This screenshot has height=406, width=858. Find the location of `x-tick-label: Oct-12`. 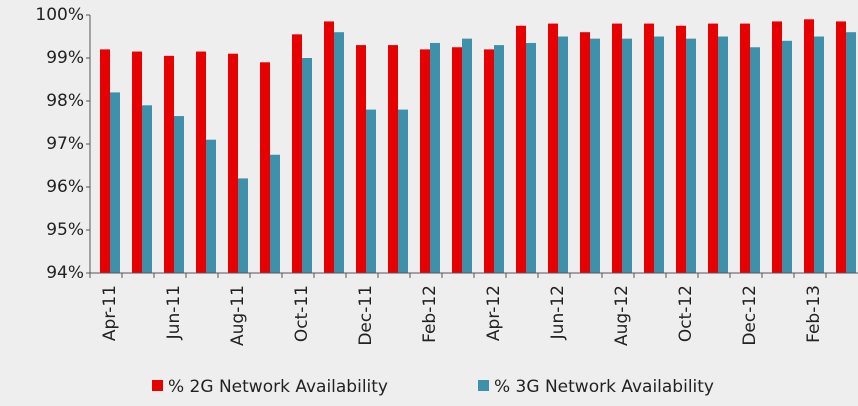

x-tick-label: Oct-12 is located at coordinates (686, 313).